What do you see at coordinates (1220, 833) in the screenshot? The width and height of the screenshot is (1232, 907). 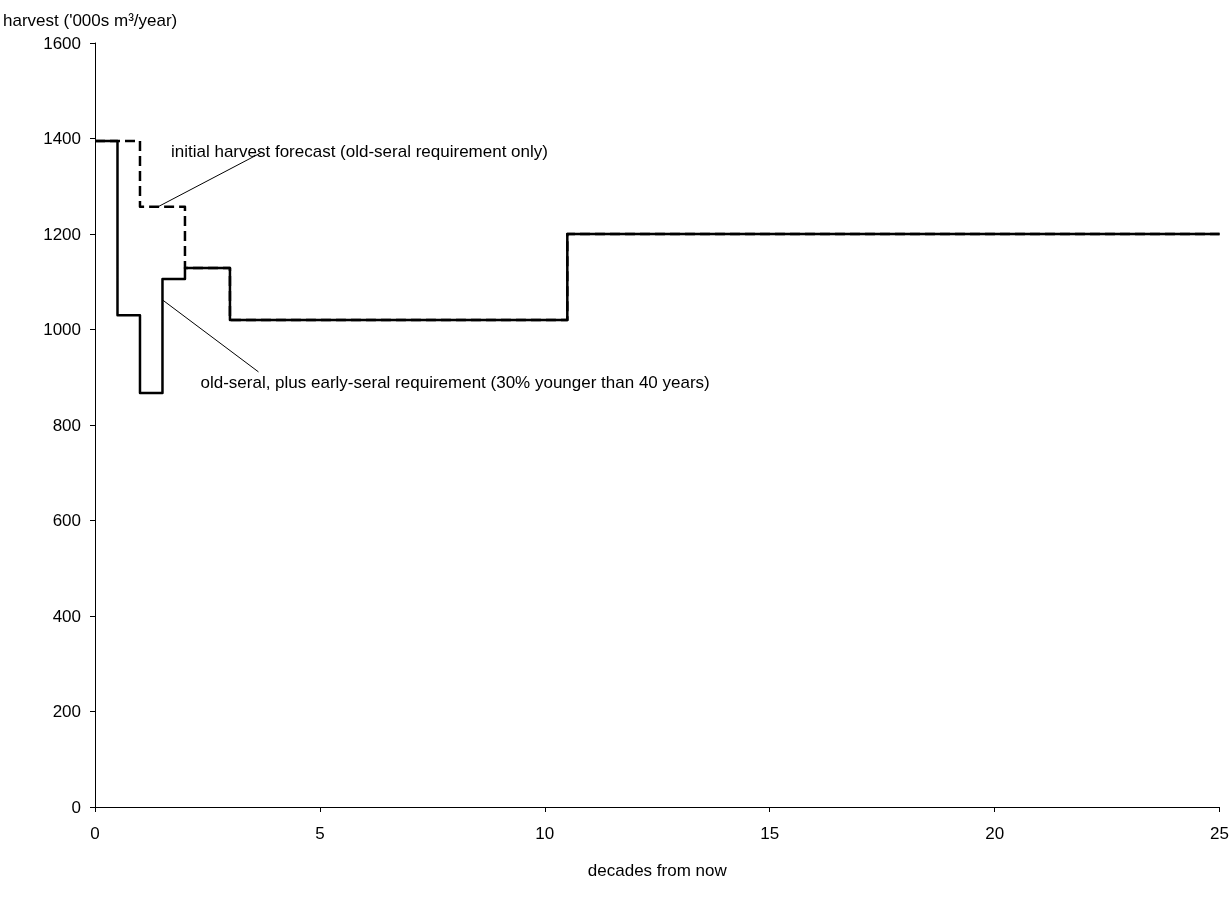 I see `x-tick-label: 25` at bounding box center [1220, 833].